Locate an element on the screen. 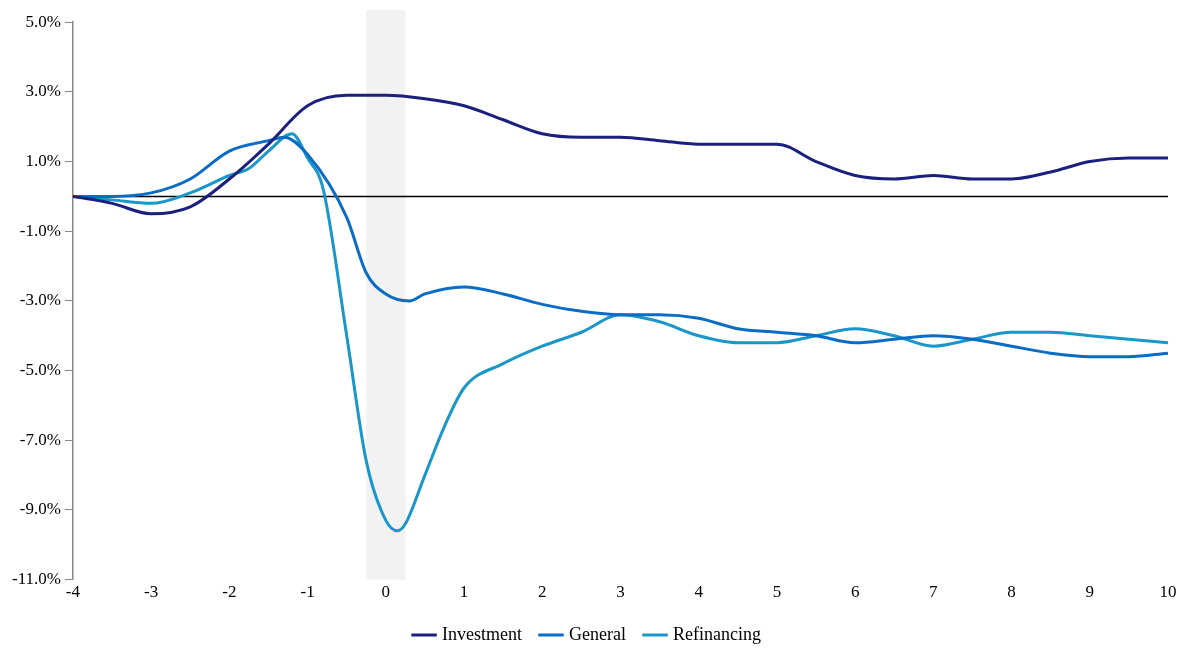 The height and width of the screenshot is (662, 1194). y-tick-label: -9.0% is located at coordinates (40, 509).